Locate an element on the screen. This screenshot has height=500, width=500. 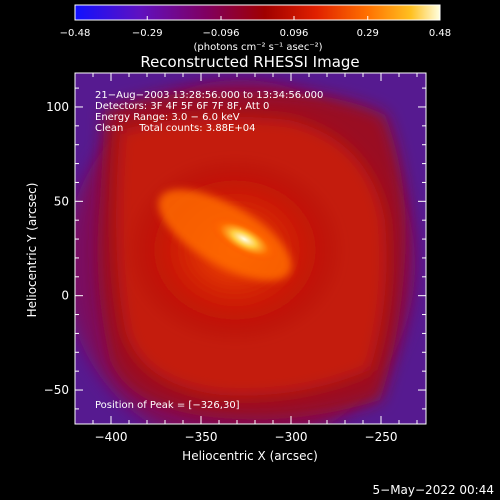
colorbar-tick-label: 0.48 is located at coordinates (440, 33).